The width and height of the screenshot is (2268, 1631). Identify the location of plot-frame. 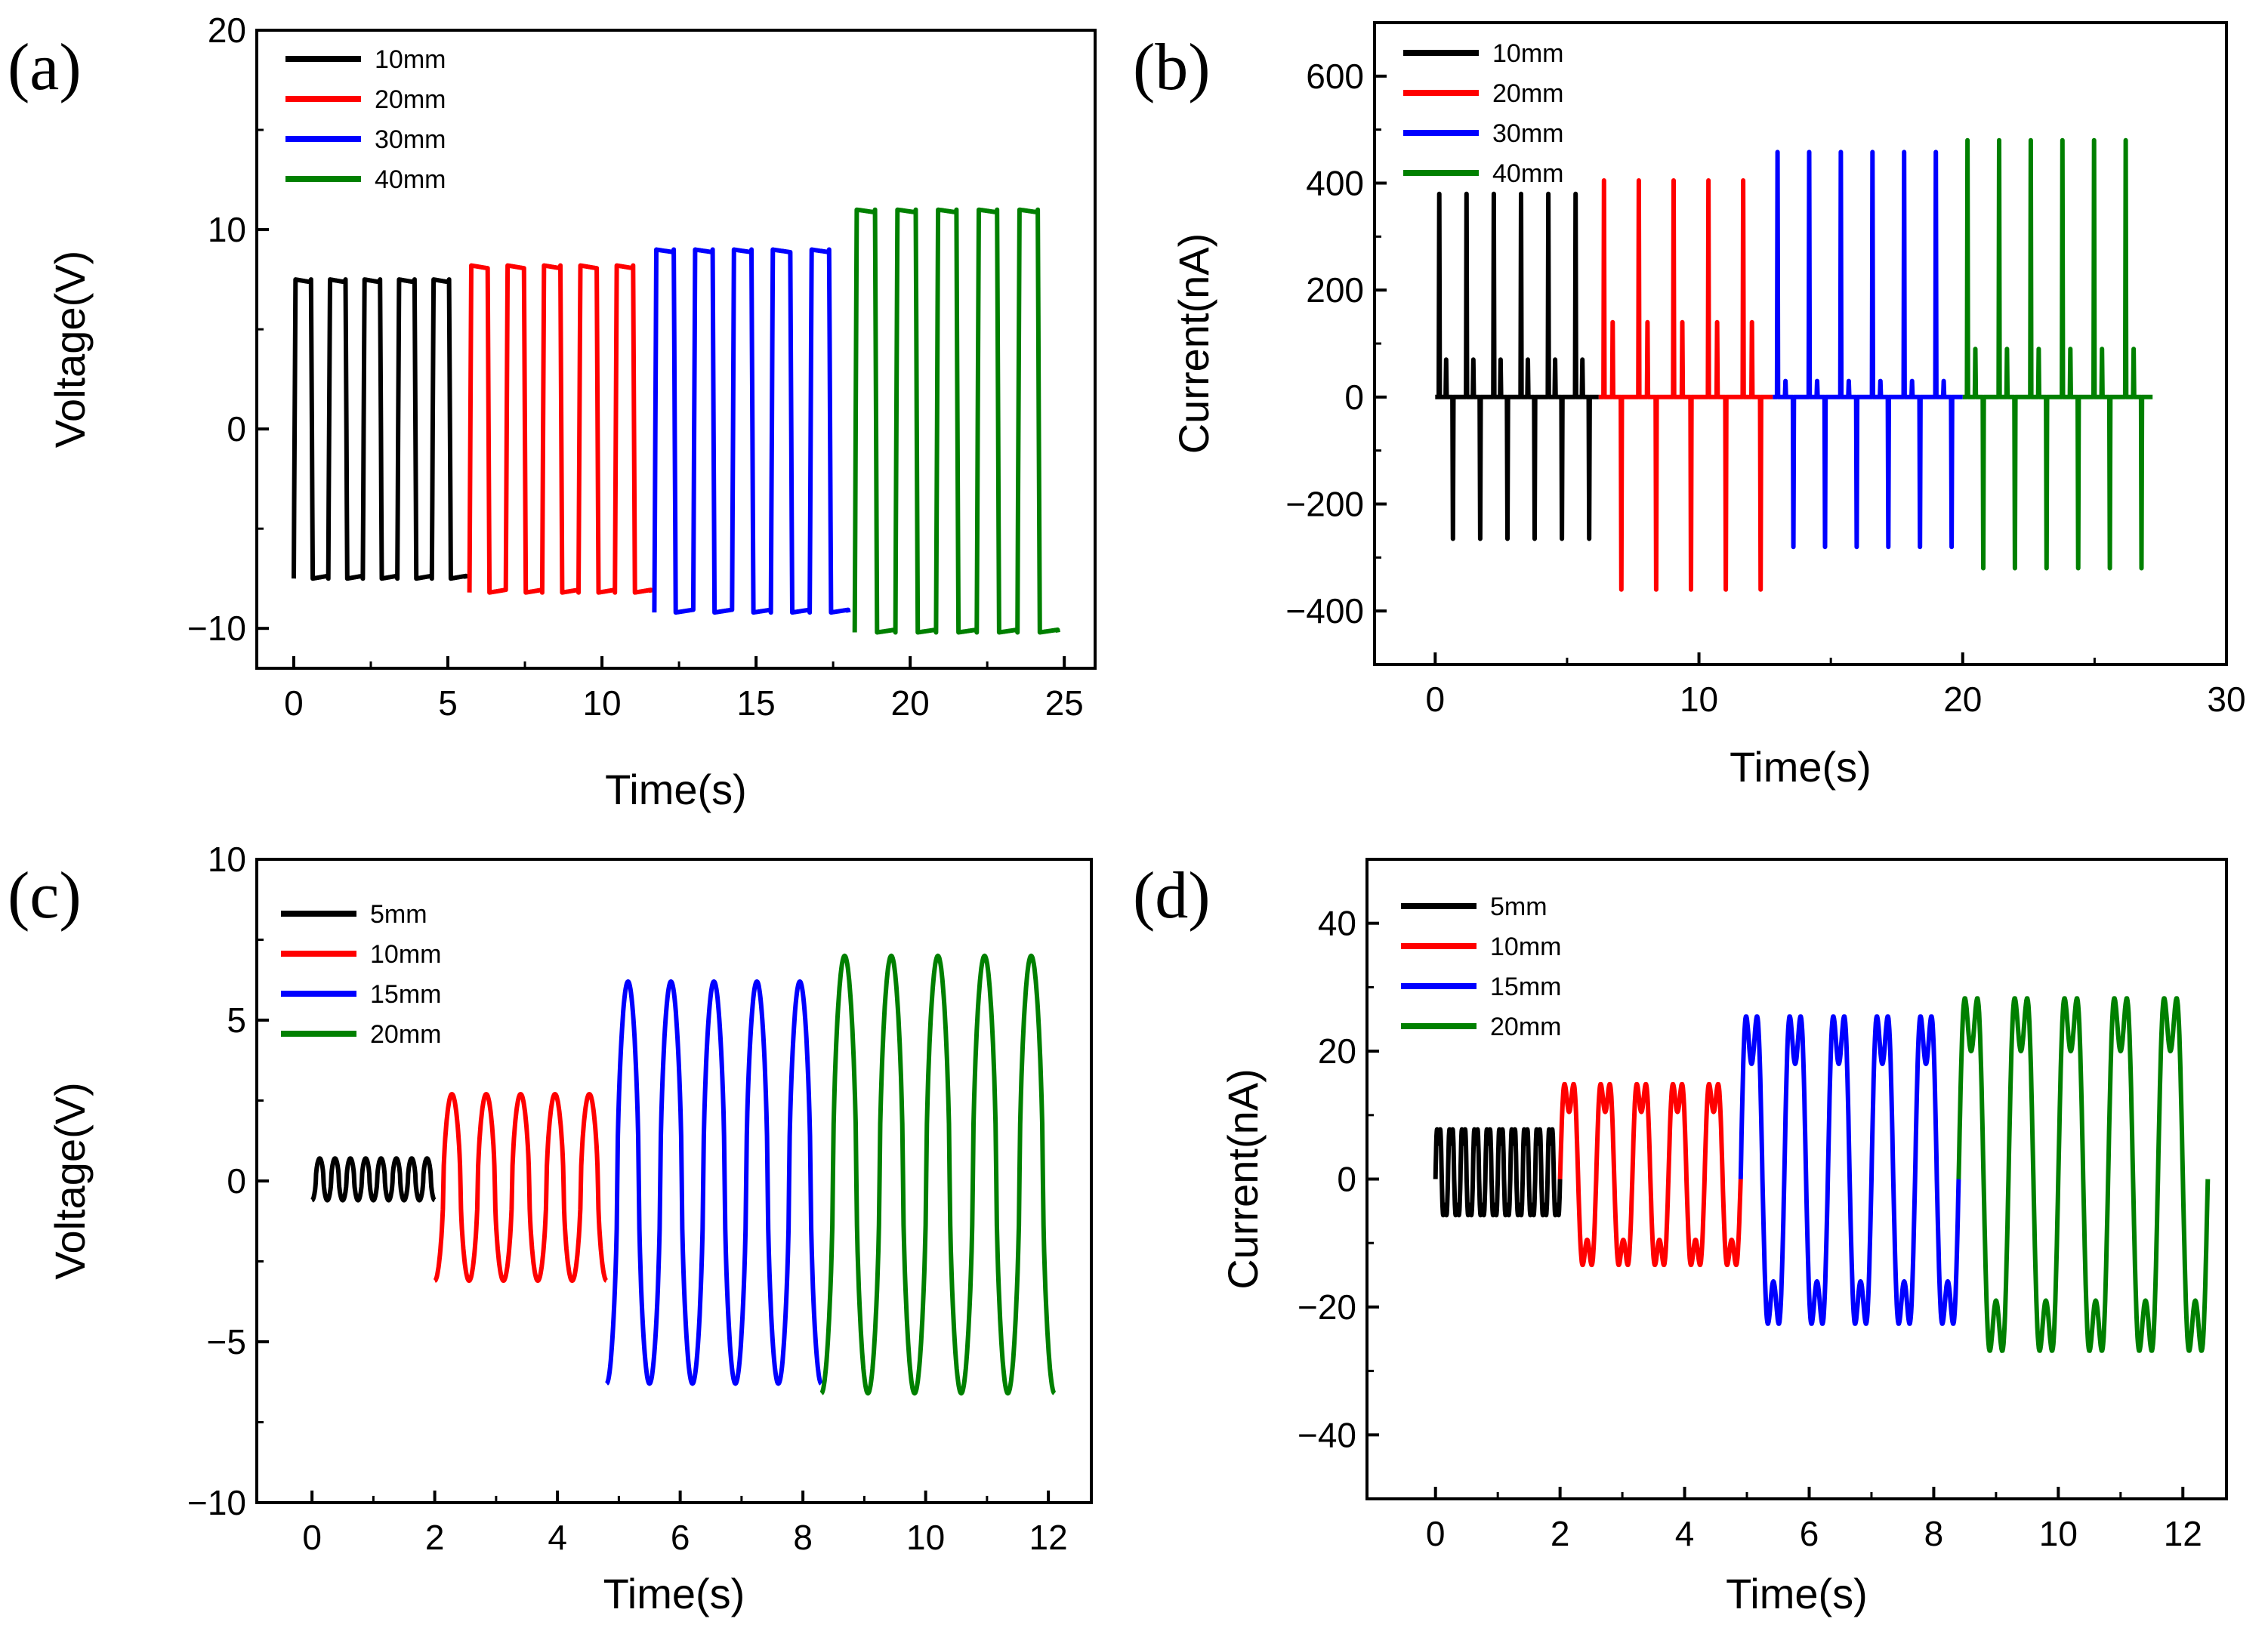
(676, 349).